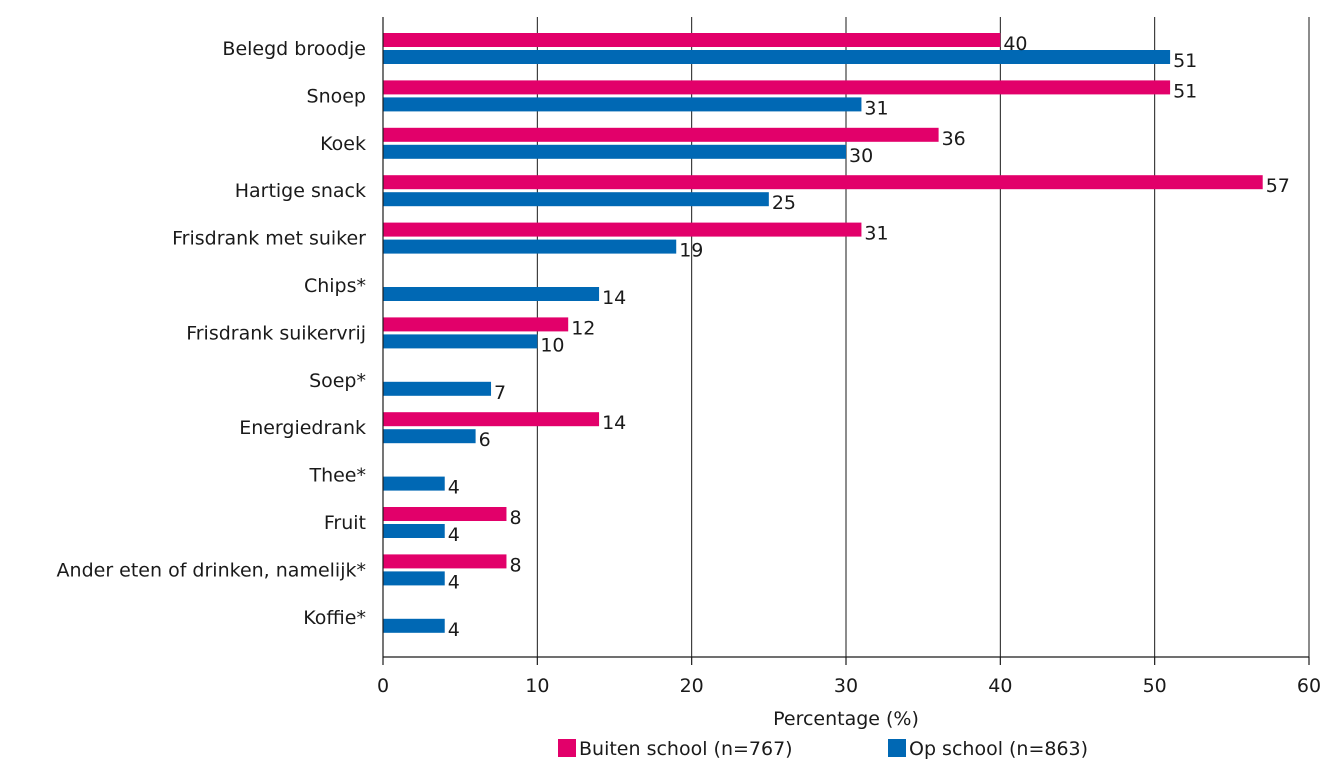 This screenshot has width=1325, height=767. Describe the element at coordinates (861, 156) in the screenshot. I see `data-label: 30` at that location.